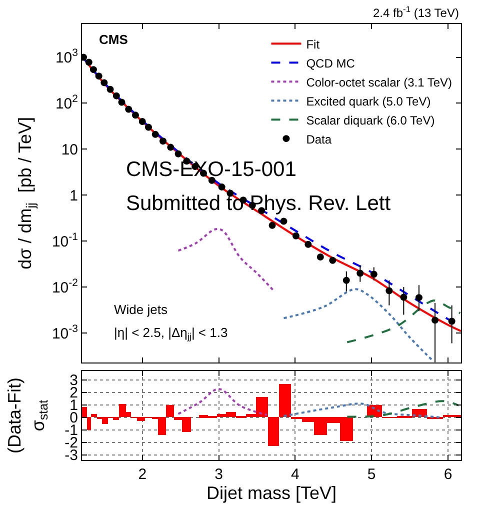 The height and width of the screenshot is (510, 489). Describe the element at coordinates (74, 195) in the screenshot. I see `y-tick-label: 1` at that location.